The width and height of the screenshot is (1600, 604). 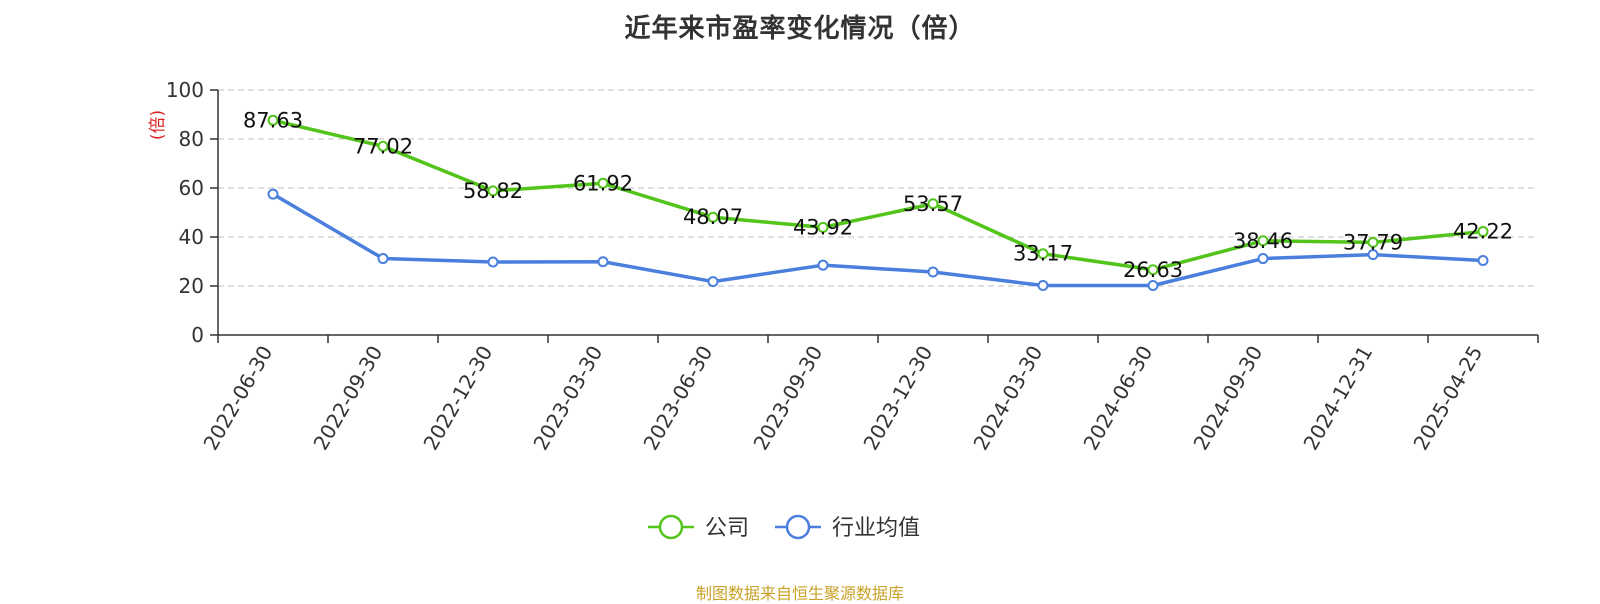 I want to click on data-label: 43.92, so click(x=823, y=227).